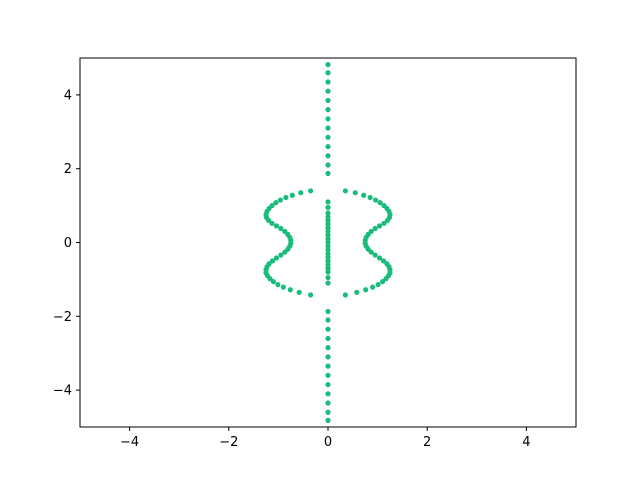  I want to click on x-axis: −4 −2 0 2 4, so click(325, 438).